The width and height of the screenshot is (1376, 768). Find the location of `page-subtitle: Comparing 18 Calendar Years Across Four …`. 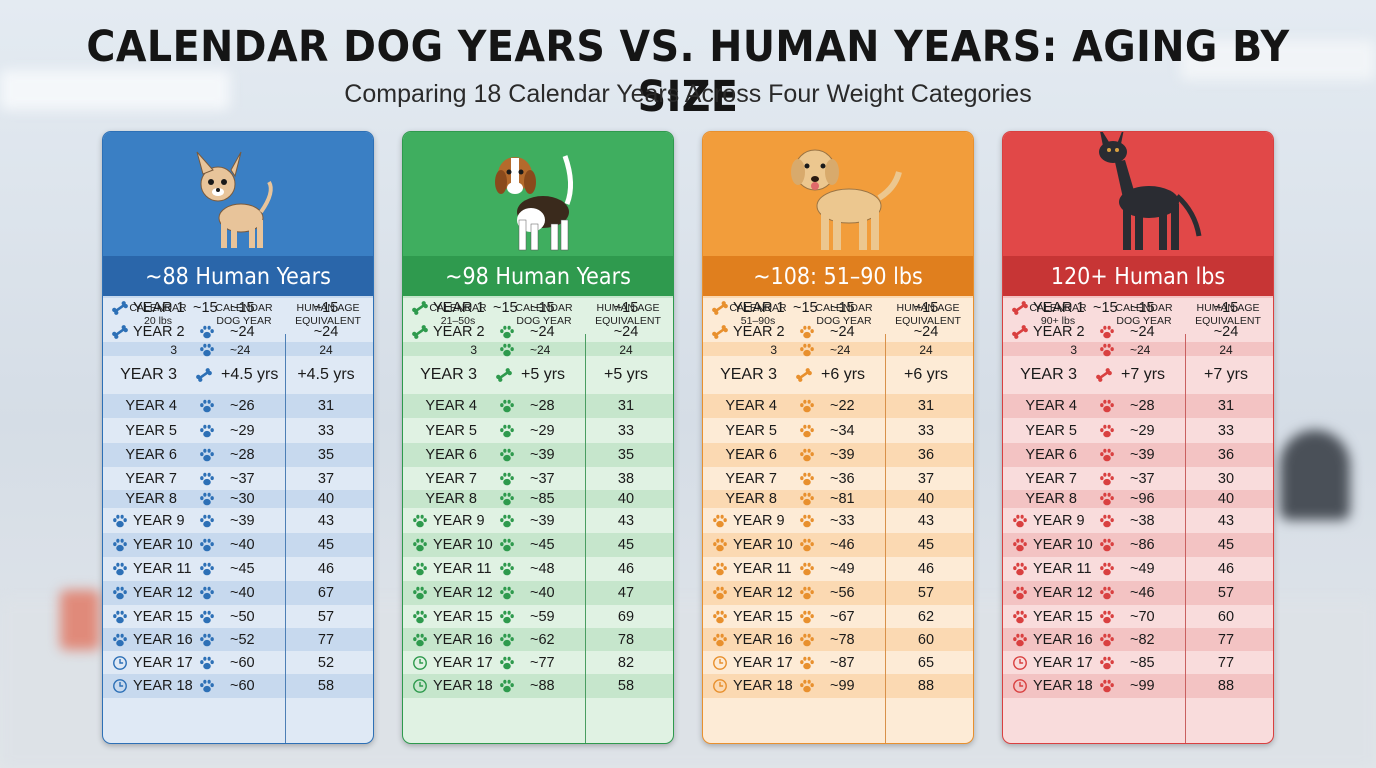

page-subtitle: Comparing 18 Calendar Years Across Four … is located at coordinates (688, 94).